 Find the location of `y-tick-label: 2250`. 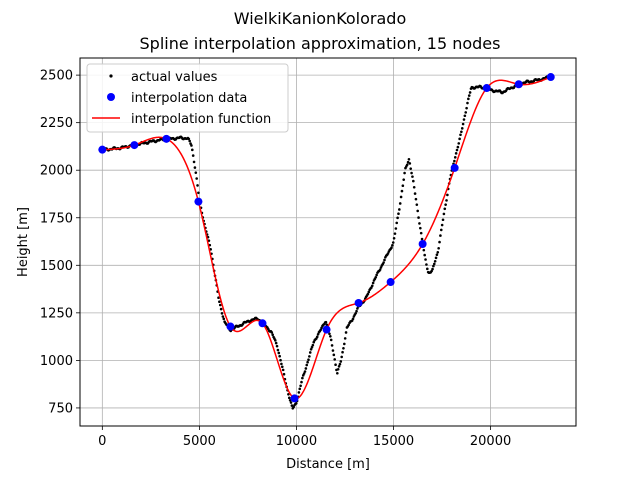

y-tick-label: 2250 is located at coordinates (56, 123).